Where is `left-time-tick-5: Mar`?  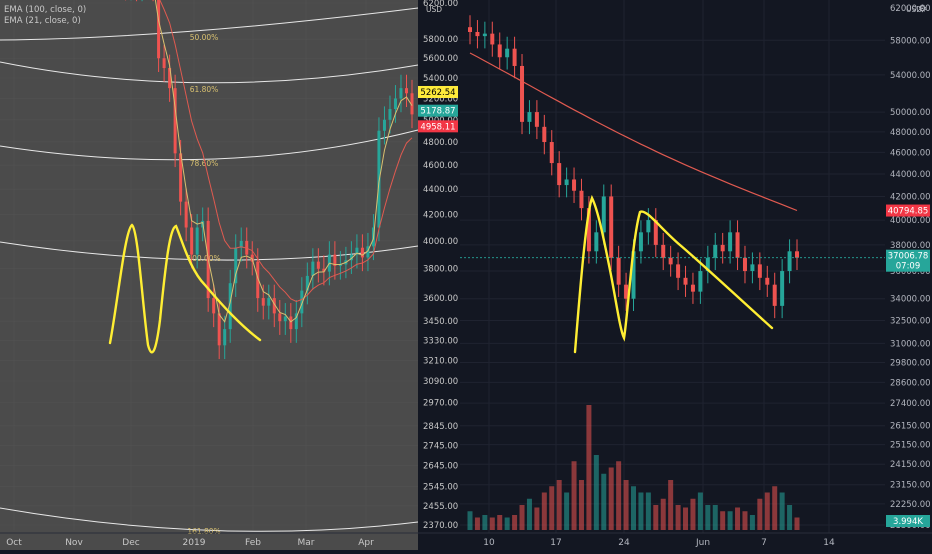 left-time-tick-5: Mar is located at coordinates (306, 543).